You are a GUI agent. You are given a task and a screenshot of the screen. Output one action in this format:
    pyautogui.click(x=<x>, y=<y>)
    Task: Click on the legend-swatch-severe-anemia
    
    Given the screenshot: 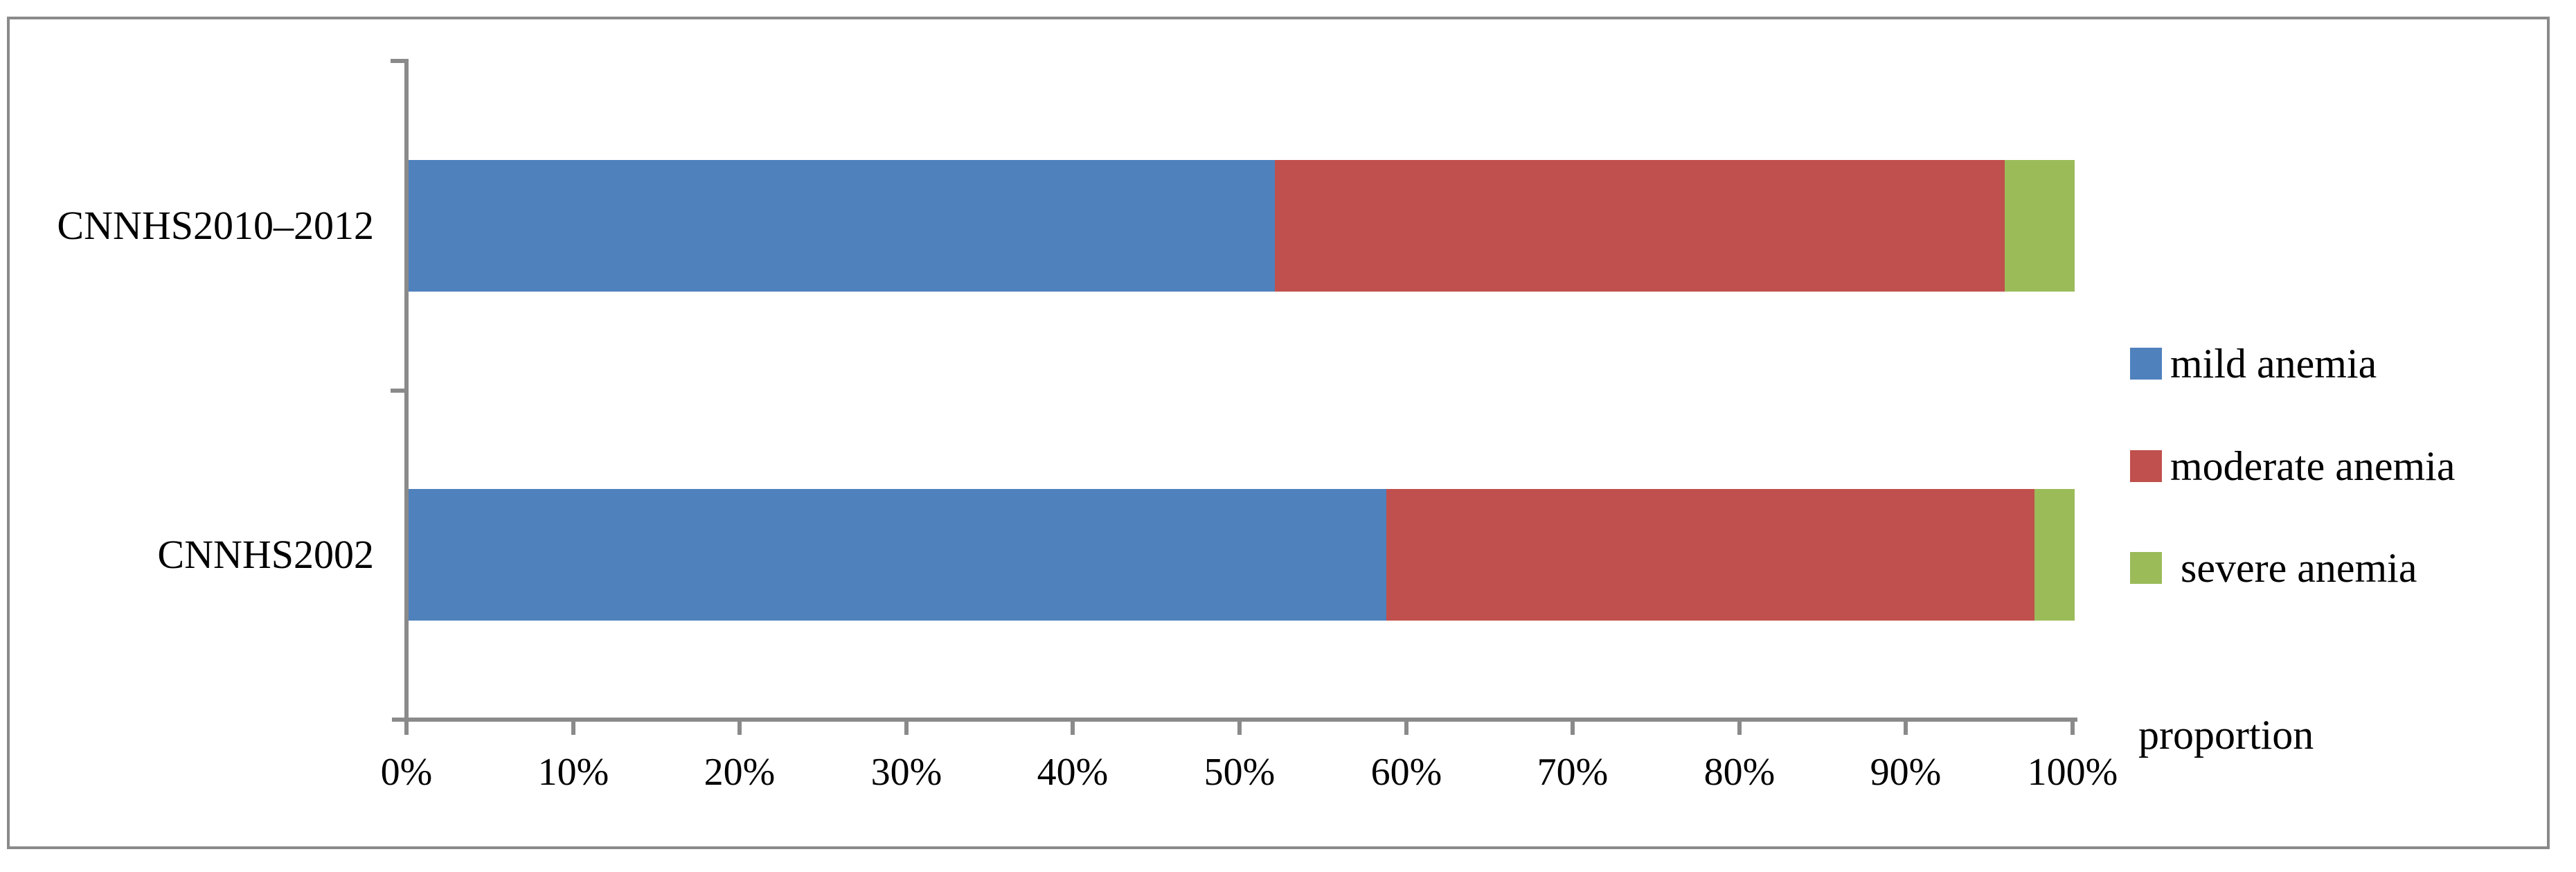 What is the action you would take?
    pyautogui.click(x=2146, y=568)
    